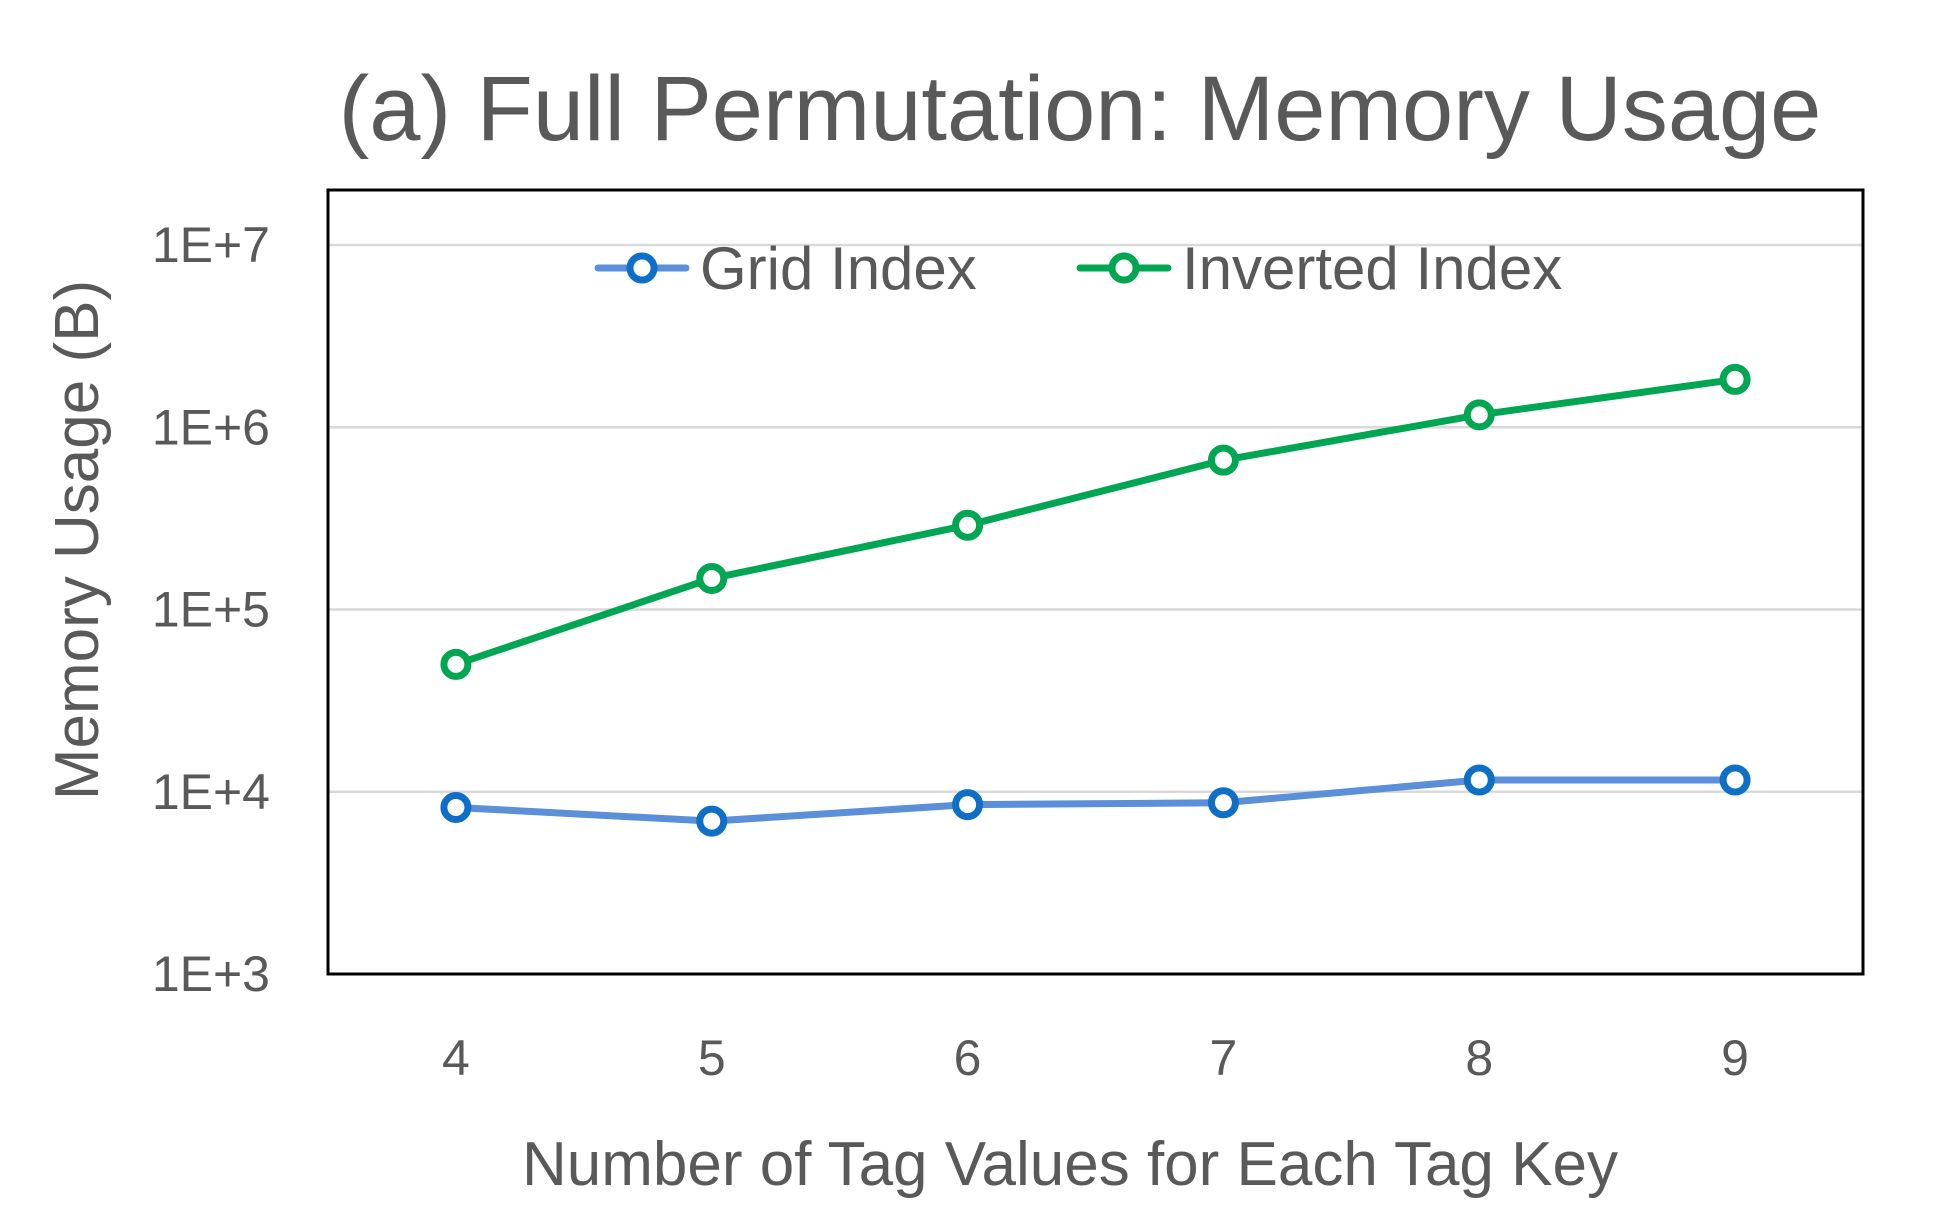 Image resolution: width=1937 pixels, height=1226 pixels. What do you see at coordinates (712, 1058) in the screenshot?
I see `x-tick-label: 5` at bounding box center [712, 1058].